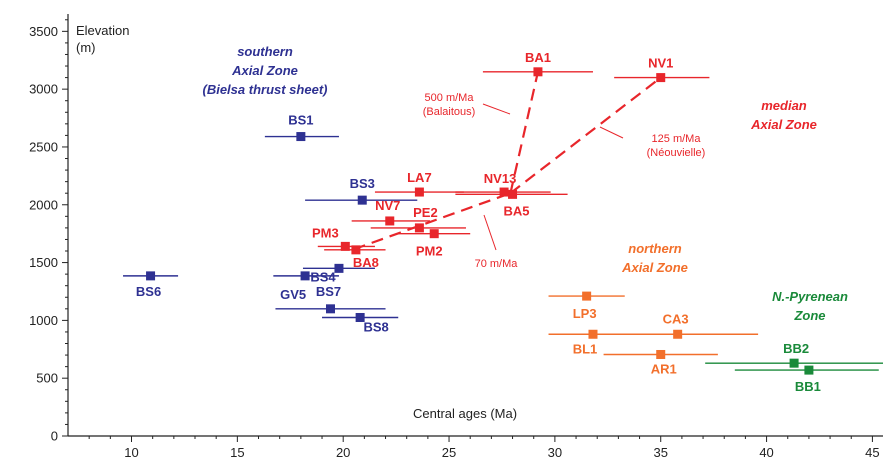 The width and height of the screenshot is (890, 465). What do you see at coordinates (513, 194) in the screenshot?
I see `marker-ba5` at bounding box center [513, 194].